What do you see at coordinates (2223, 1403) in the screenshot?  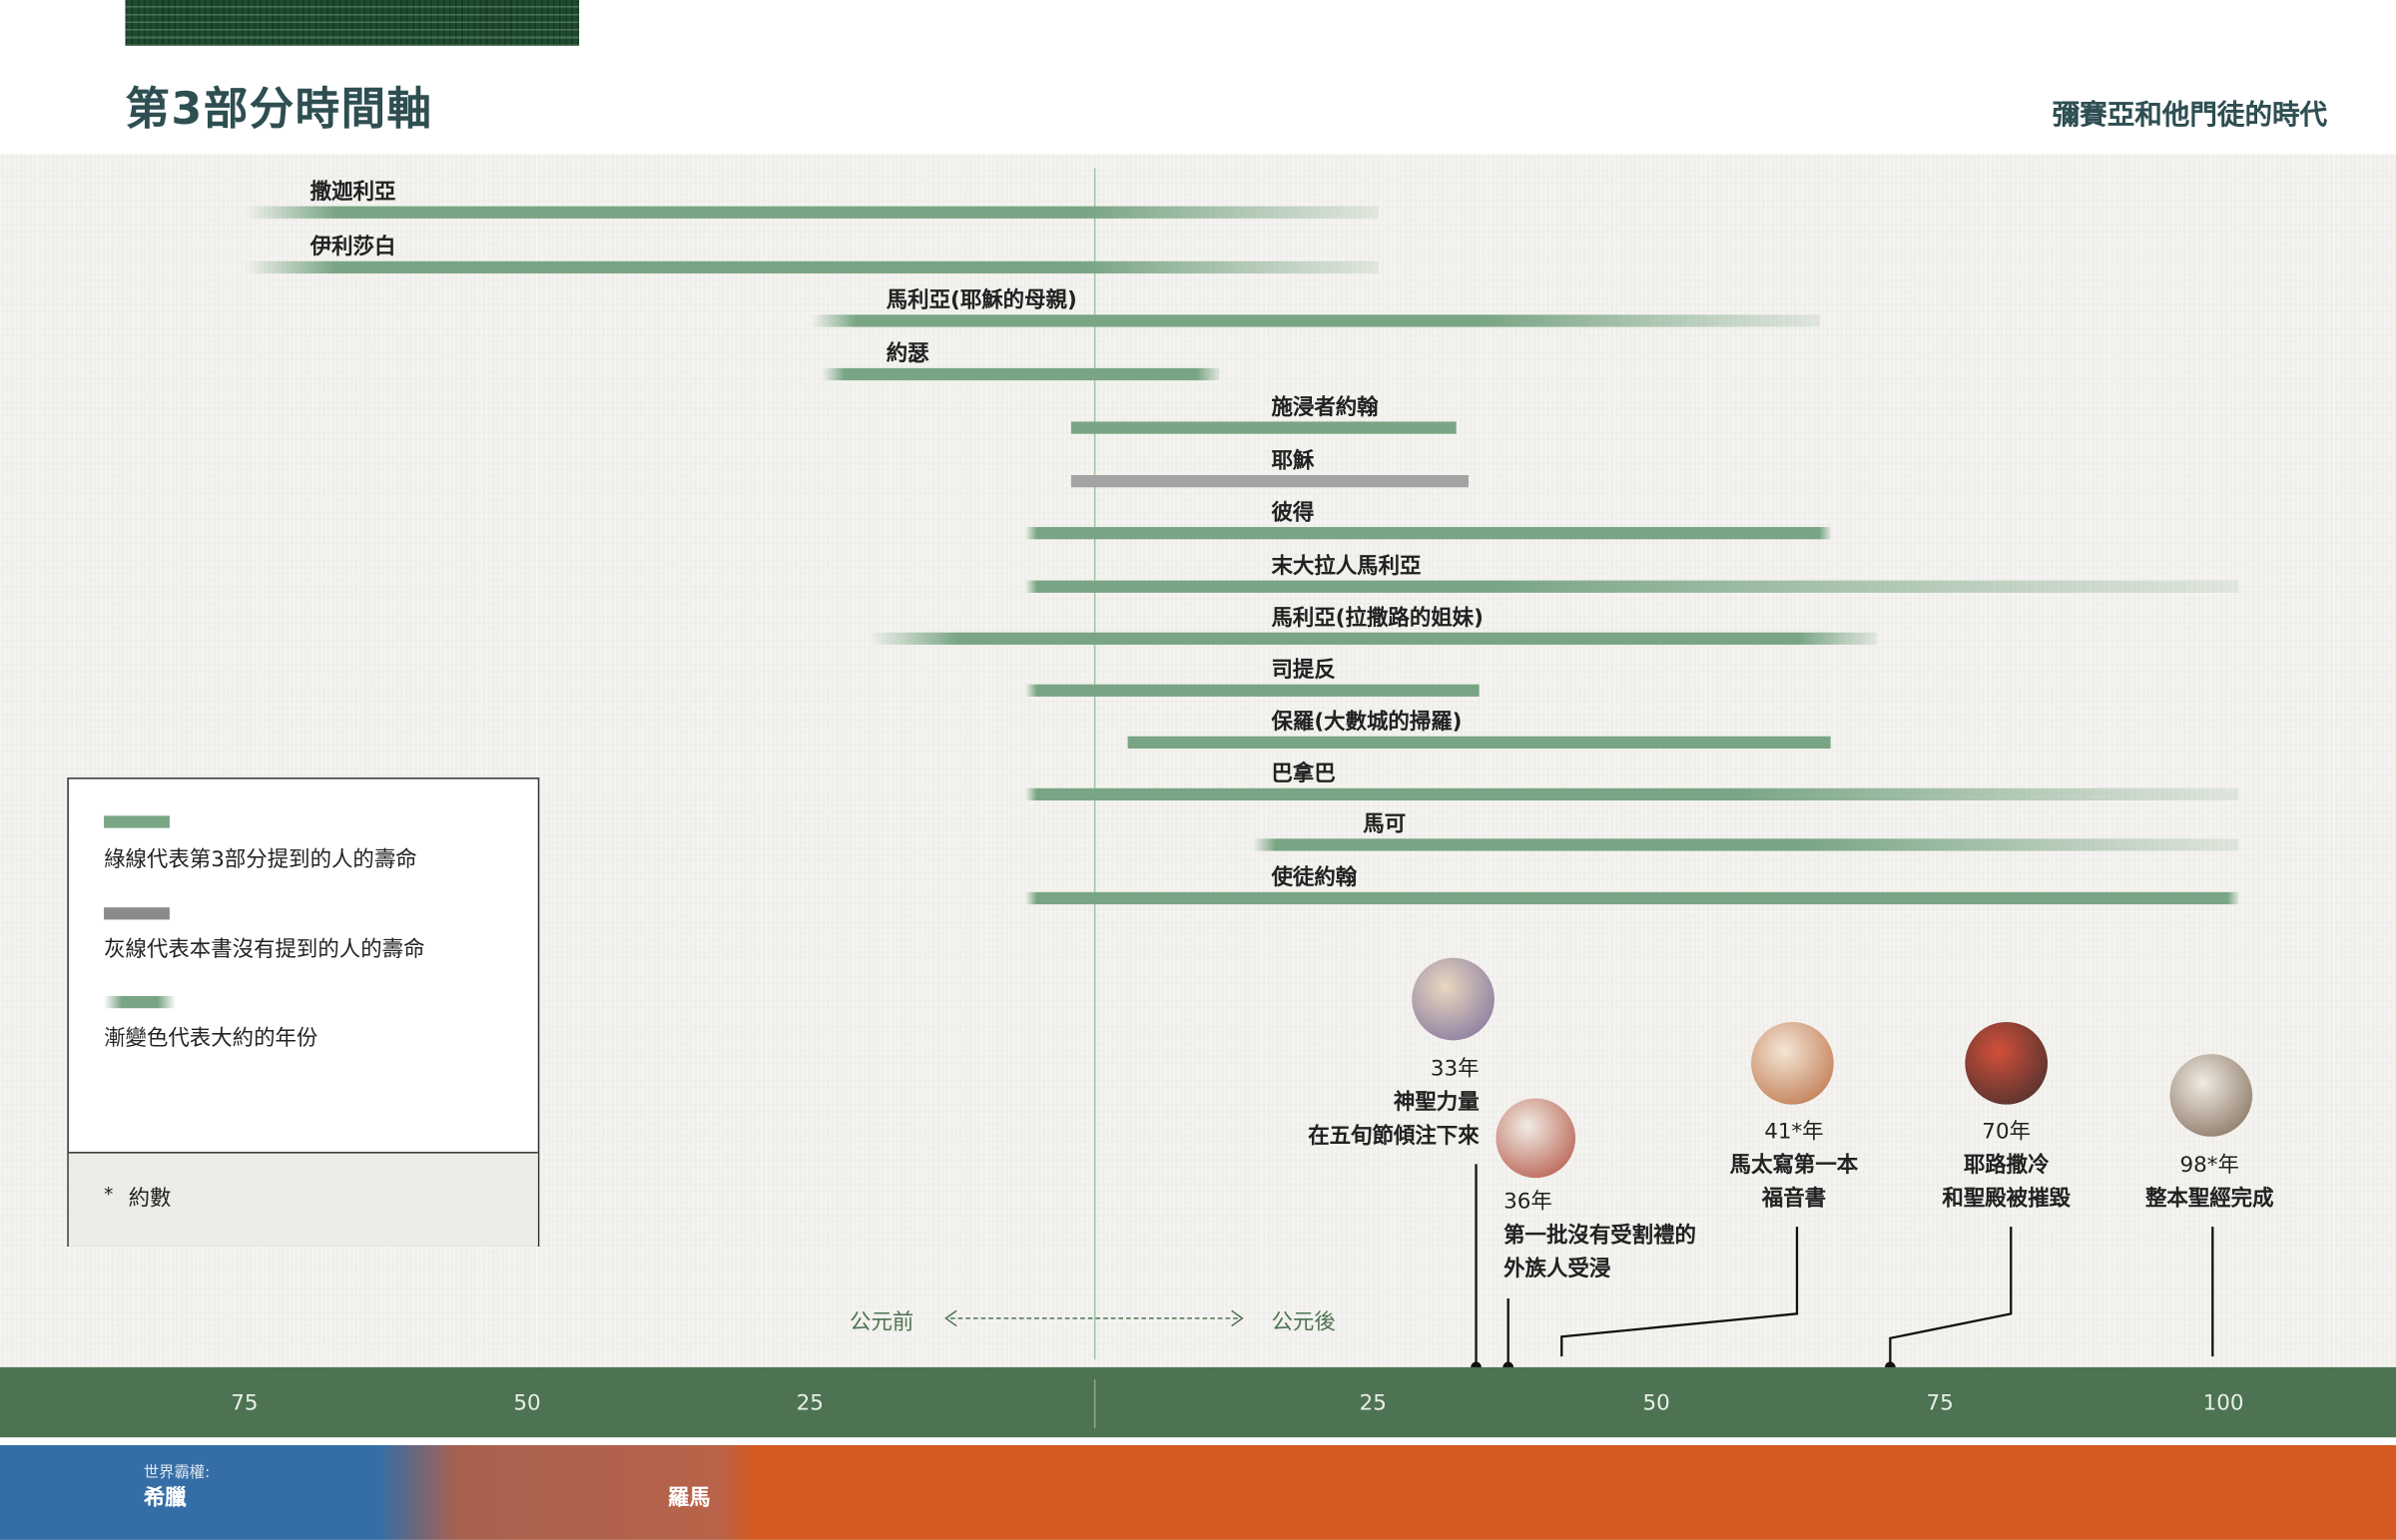 I see `tick-label: 100` at bounding box center [2223, 1403].